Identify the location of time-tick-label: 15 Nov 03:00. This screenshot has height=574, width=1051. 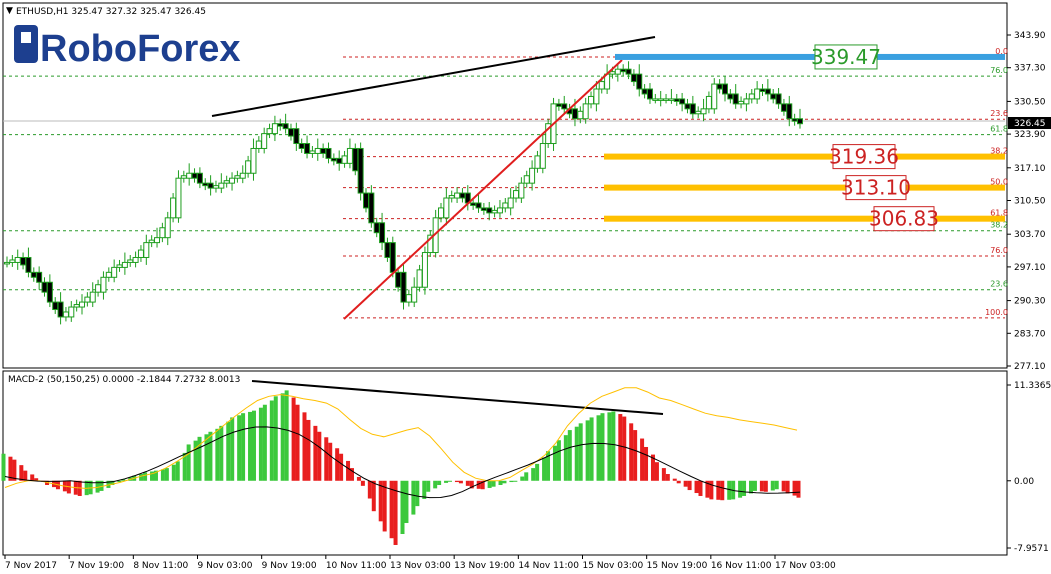
(613, 566).